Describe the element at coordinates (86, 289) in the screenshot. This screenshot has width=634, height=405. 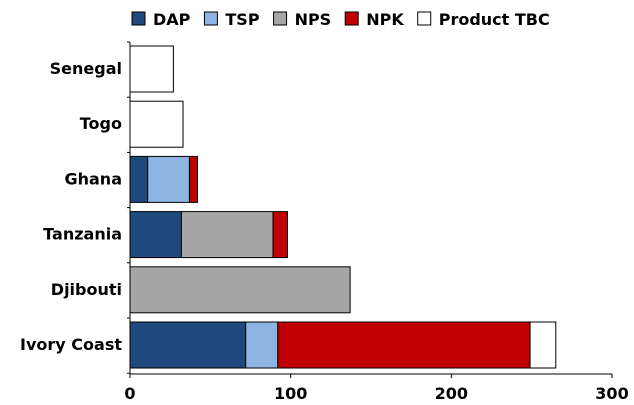
I see `y-label-djibouti: Djibouti` at that location.